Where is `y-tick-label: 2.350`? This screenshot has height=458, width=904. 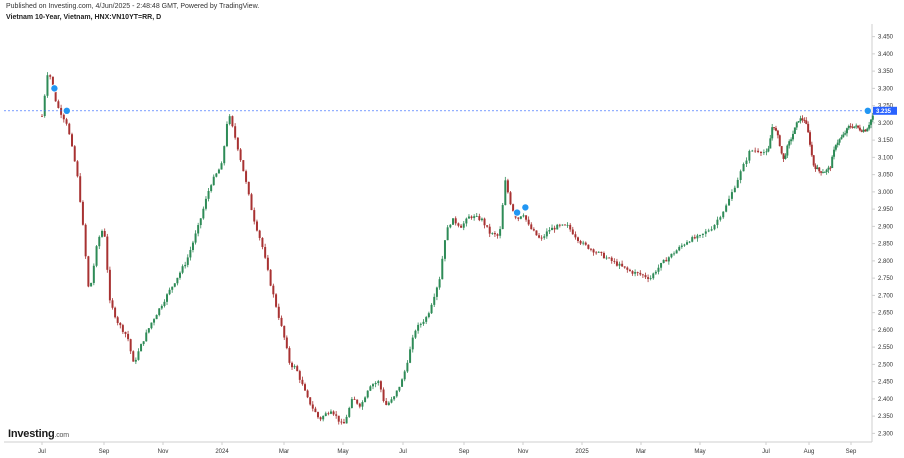 y-tick-label: 2.350 is located at coordinates (886, 417).